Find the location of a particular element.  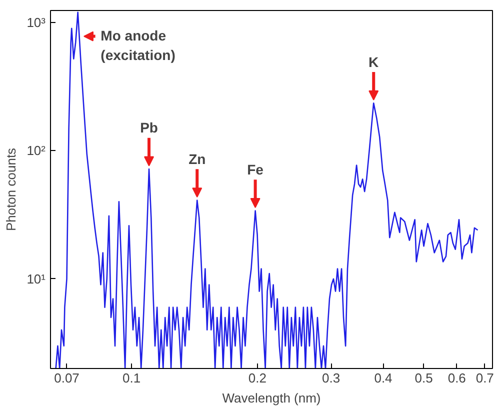

annotation: Fe is located at coordinates (255, 169).